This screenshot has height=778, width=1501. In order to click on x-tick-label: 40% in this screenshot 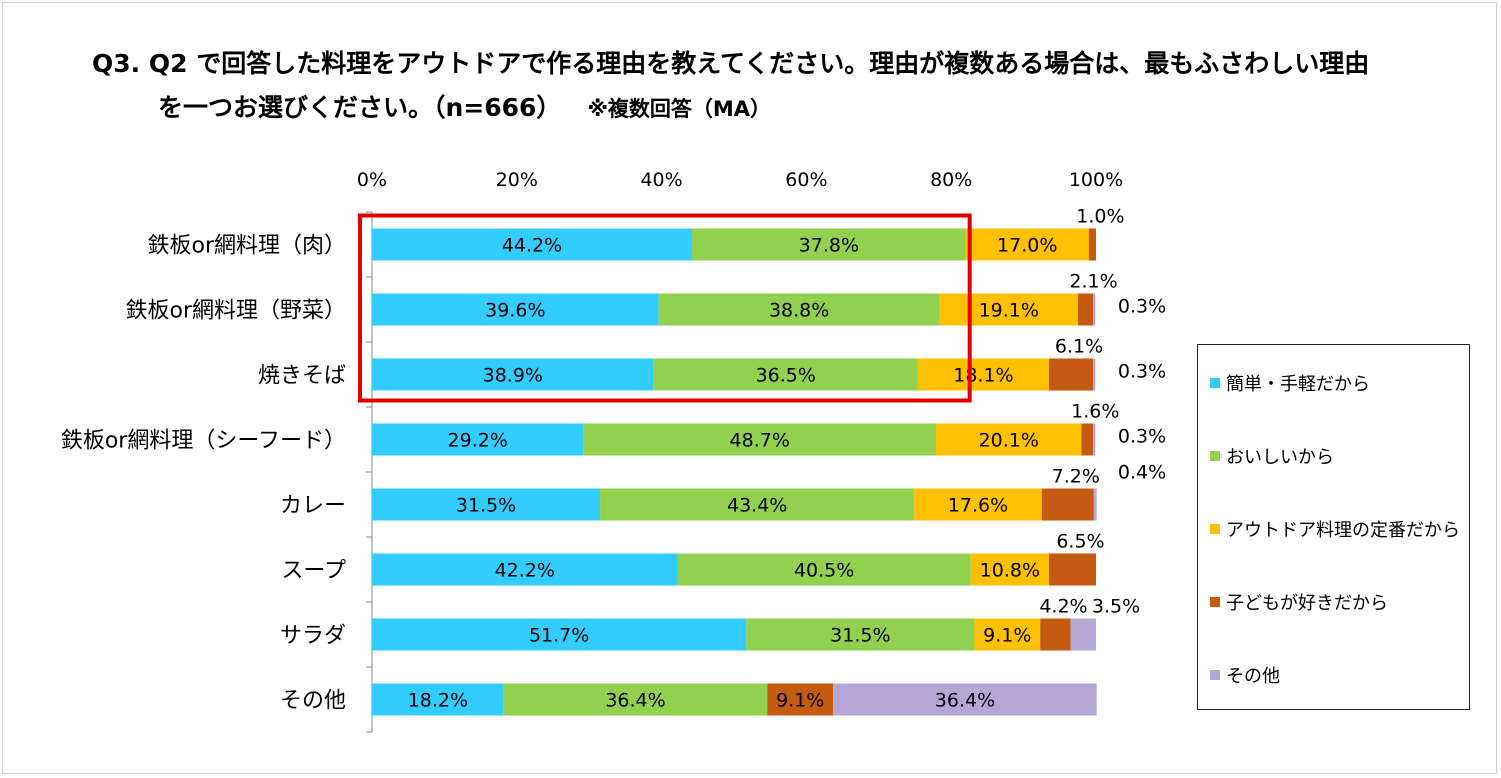, I will do `click(661, 180)`.